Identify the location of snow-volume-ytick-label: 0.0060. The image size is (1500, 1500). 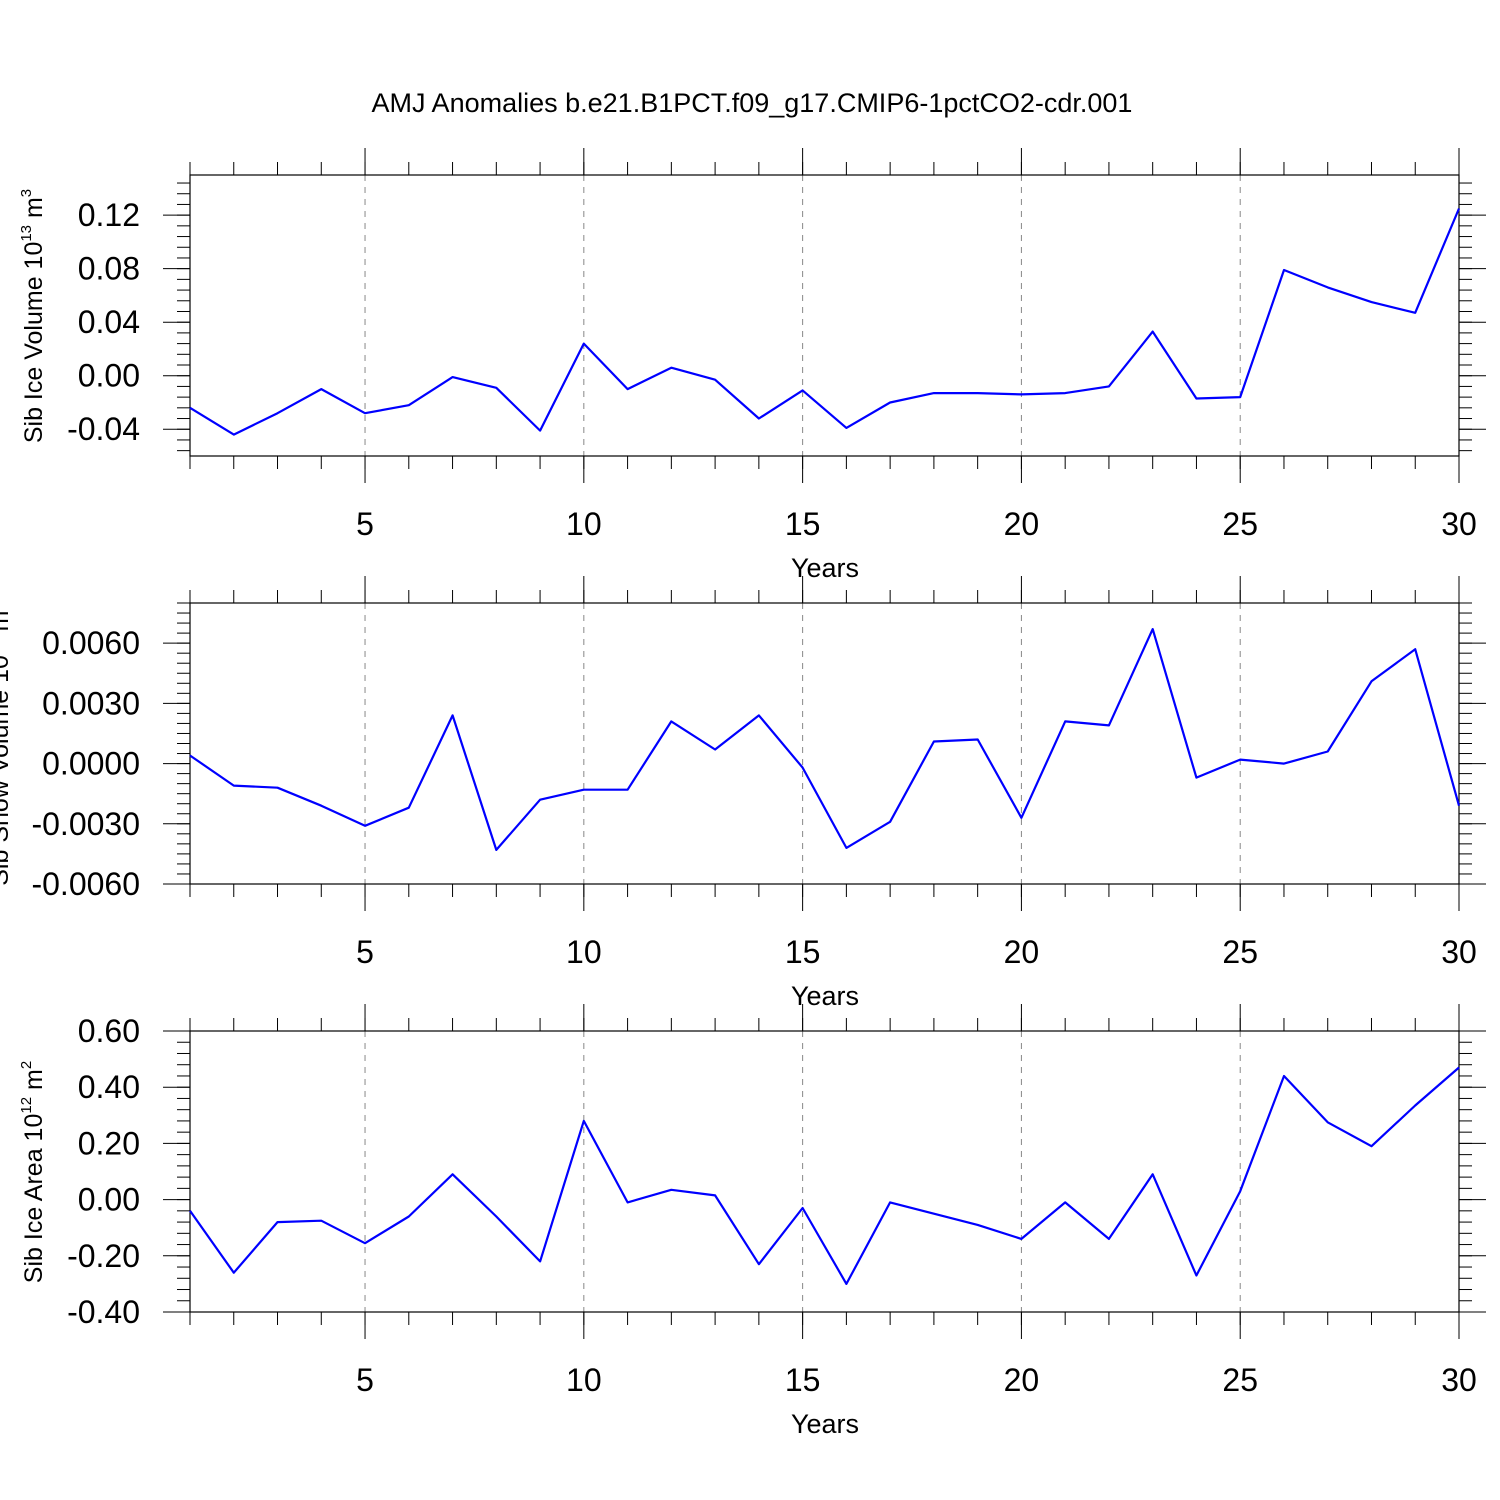
(91, 643).